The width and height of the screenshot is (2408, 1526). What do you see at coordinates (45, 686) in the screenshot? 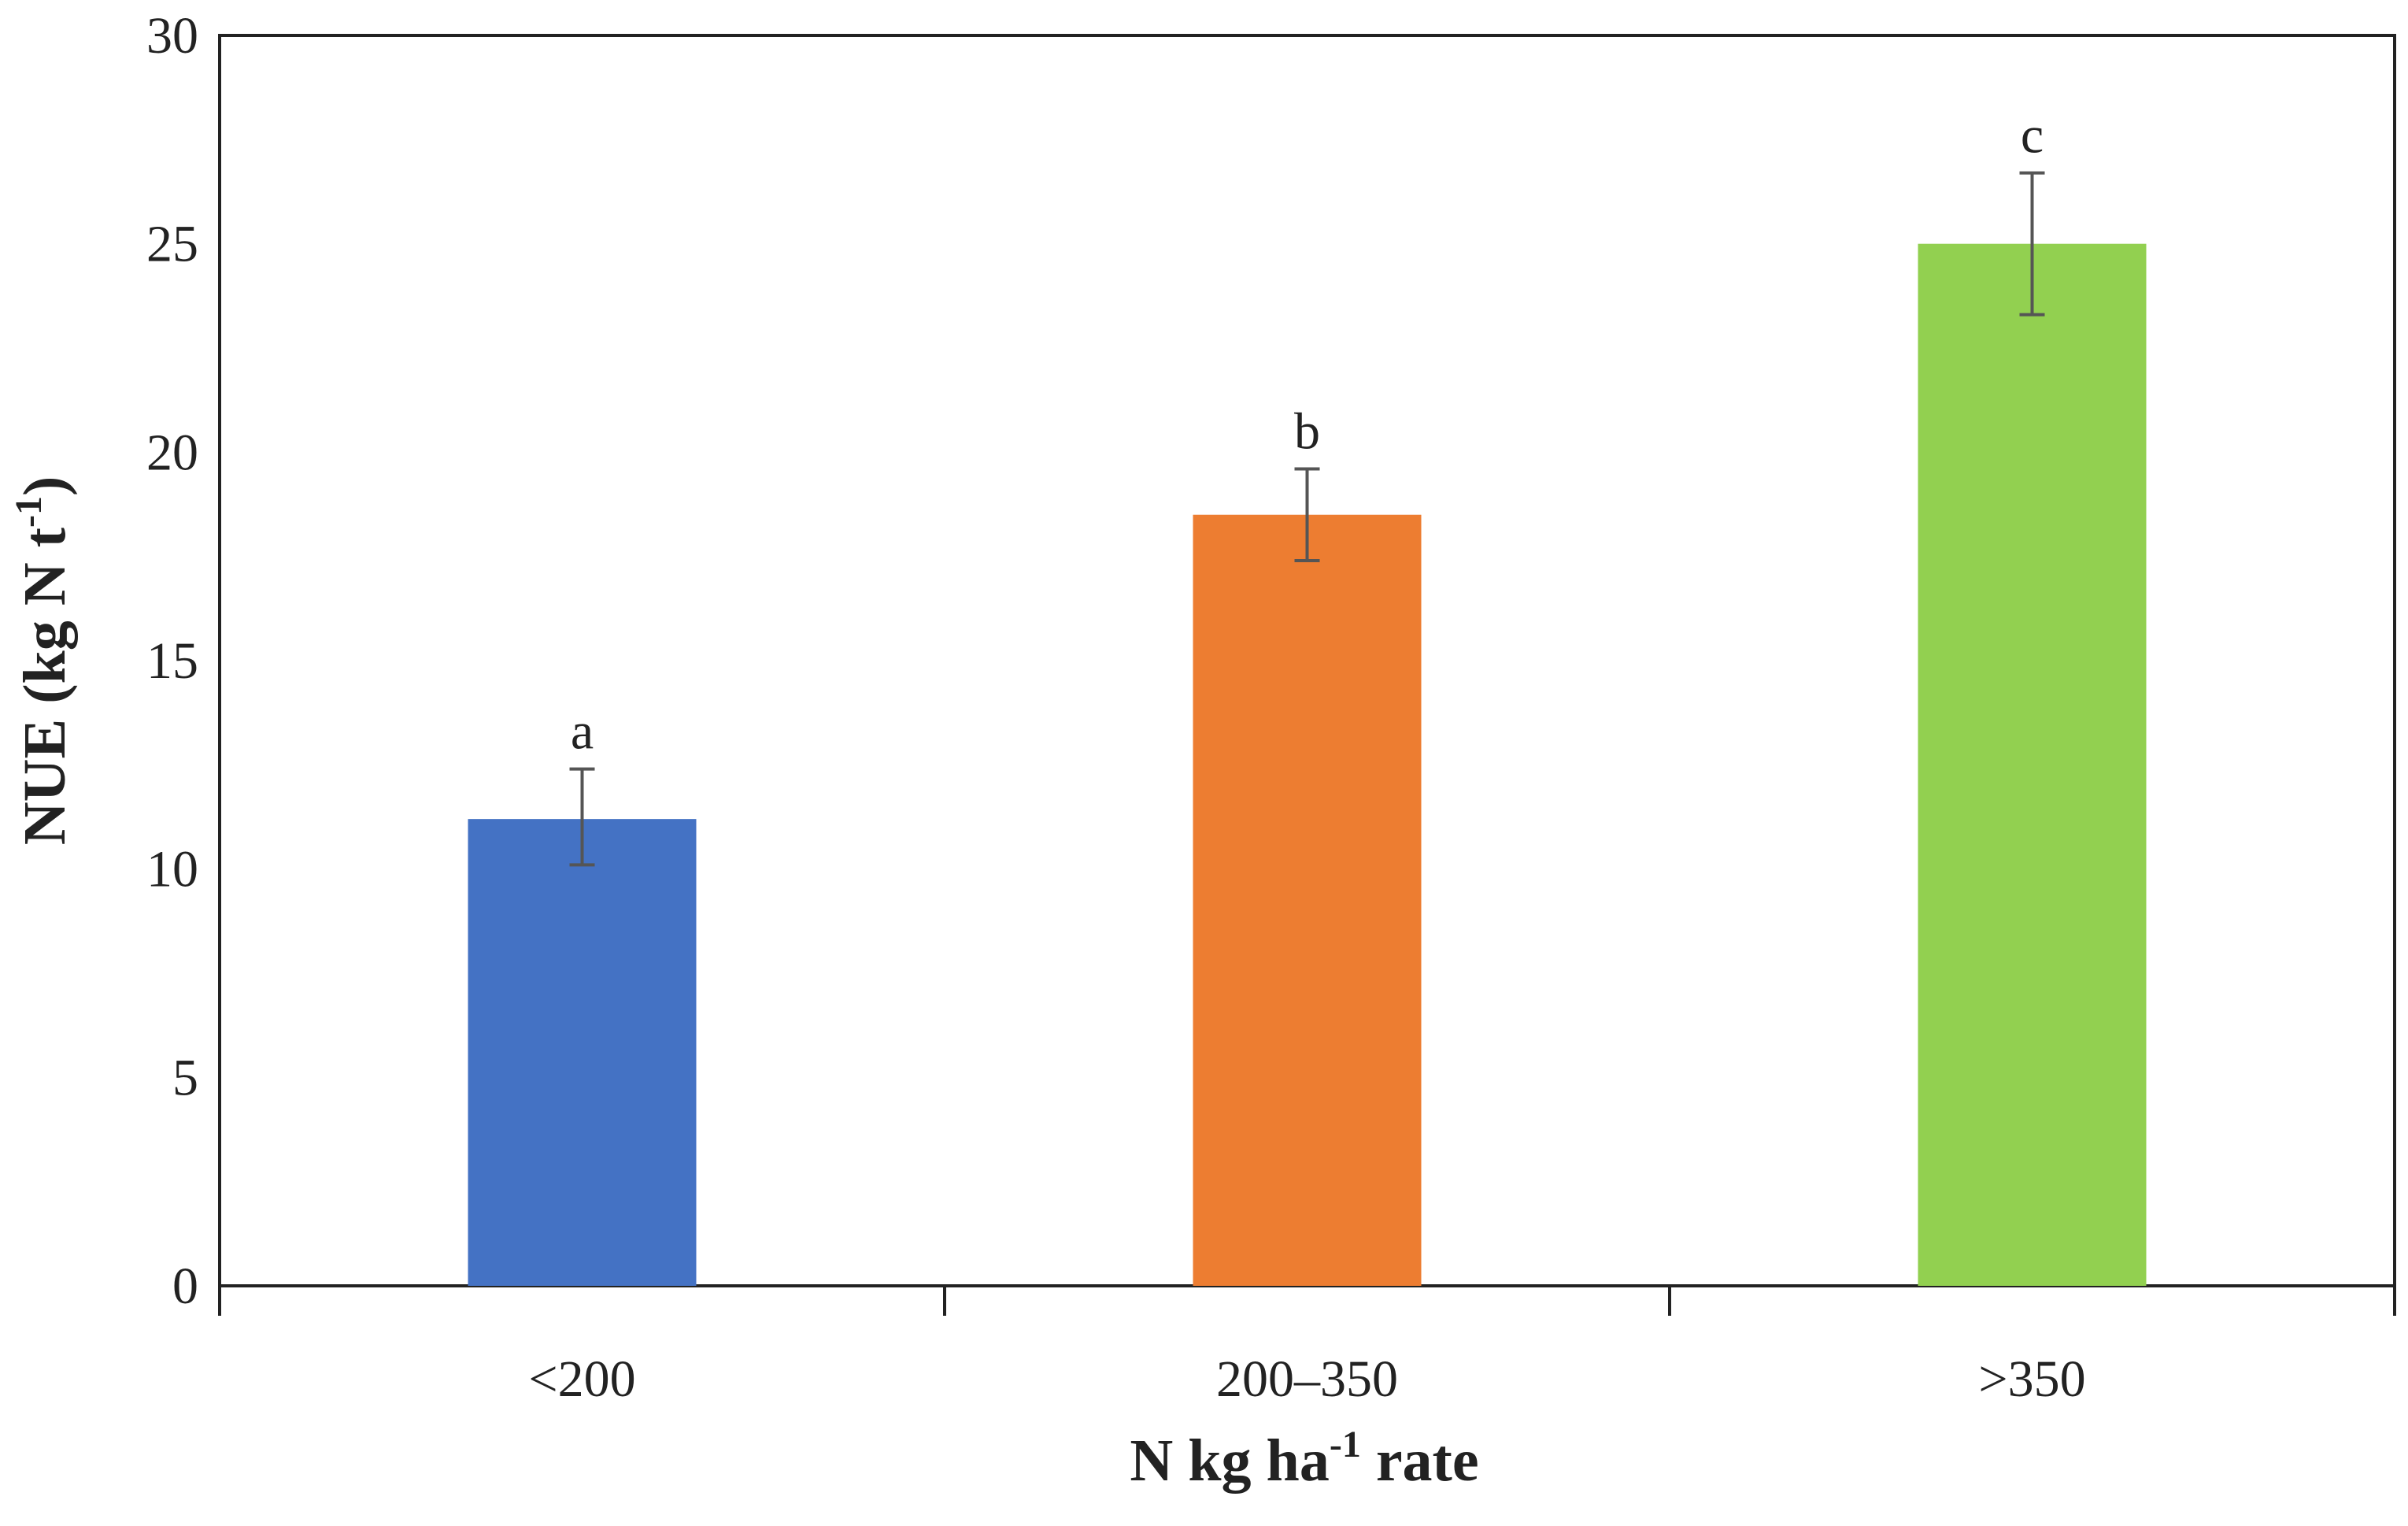
I see `y-axis-title-main: NUE (kg N t` at bounding box center [45, 686].